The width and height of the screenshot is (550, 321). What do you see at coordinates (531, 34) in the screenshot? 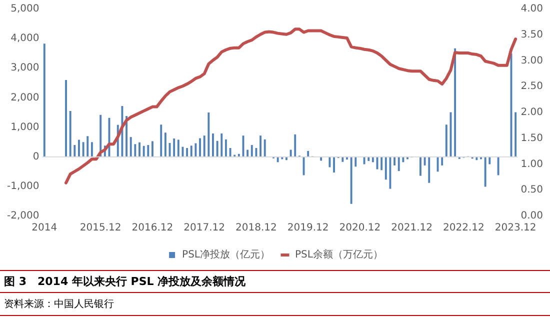
I see `y2-tick-label: 3.50` at bounding box center [531, 34].